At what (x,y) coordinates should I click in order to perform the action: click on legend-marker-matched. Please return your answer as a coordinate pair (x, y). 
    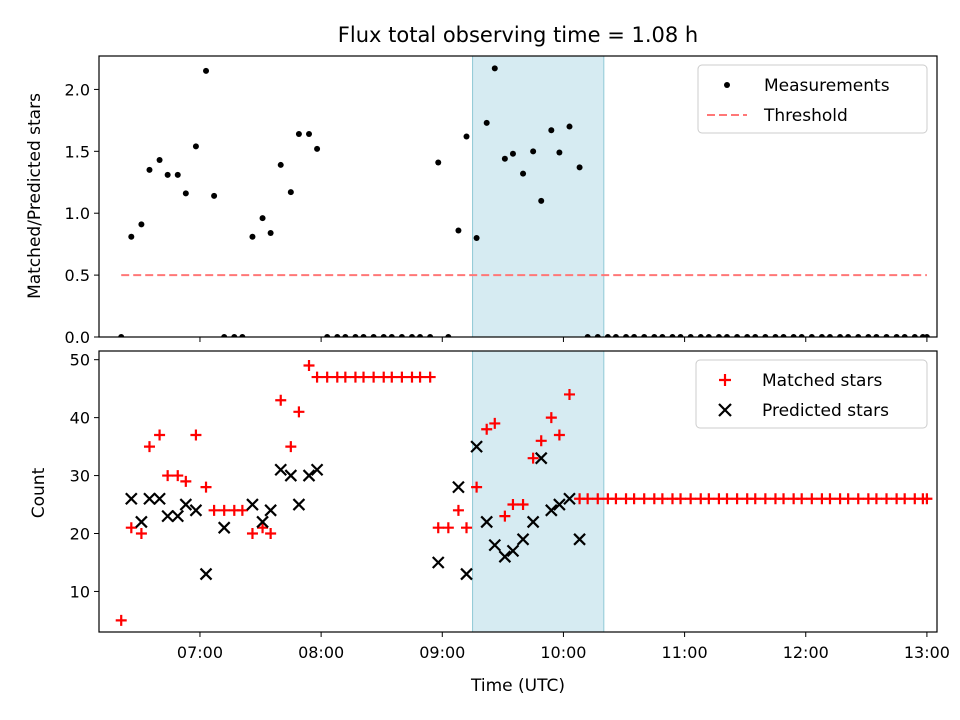
    Looking at the image, I should click on (725, 380).